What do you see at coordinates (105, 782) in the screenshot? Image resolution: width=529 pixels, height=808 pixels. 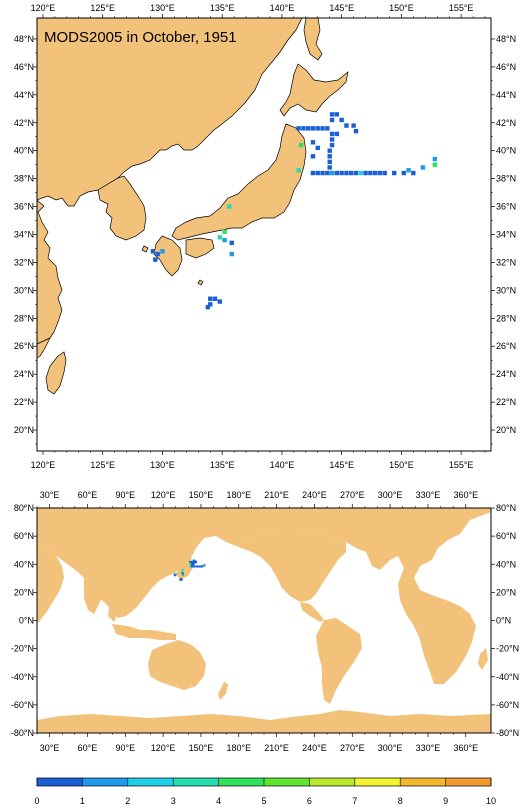 I see `colorbar-segment` at bounding box center [105, 782].